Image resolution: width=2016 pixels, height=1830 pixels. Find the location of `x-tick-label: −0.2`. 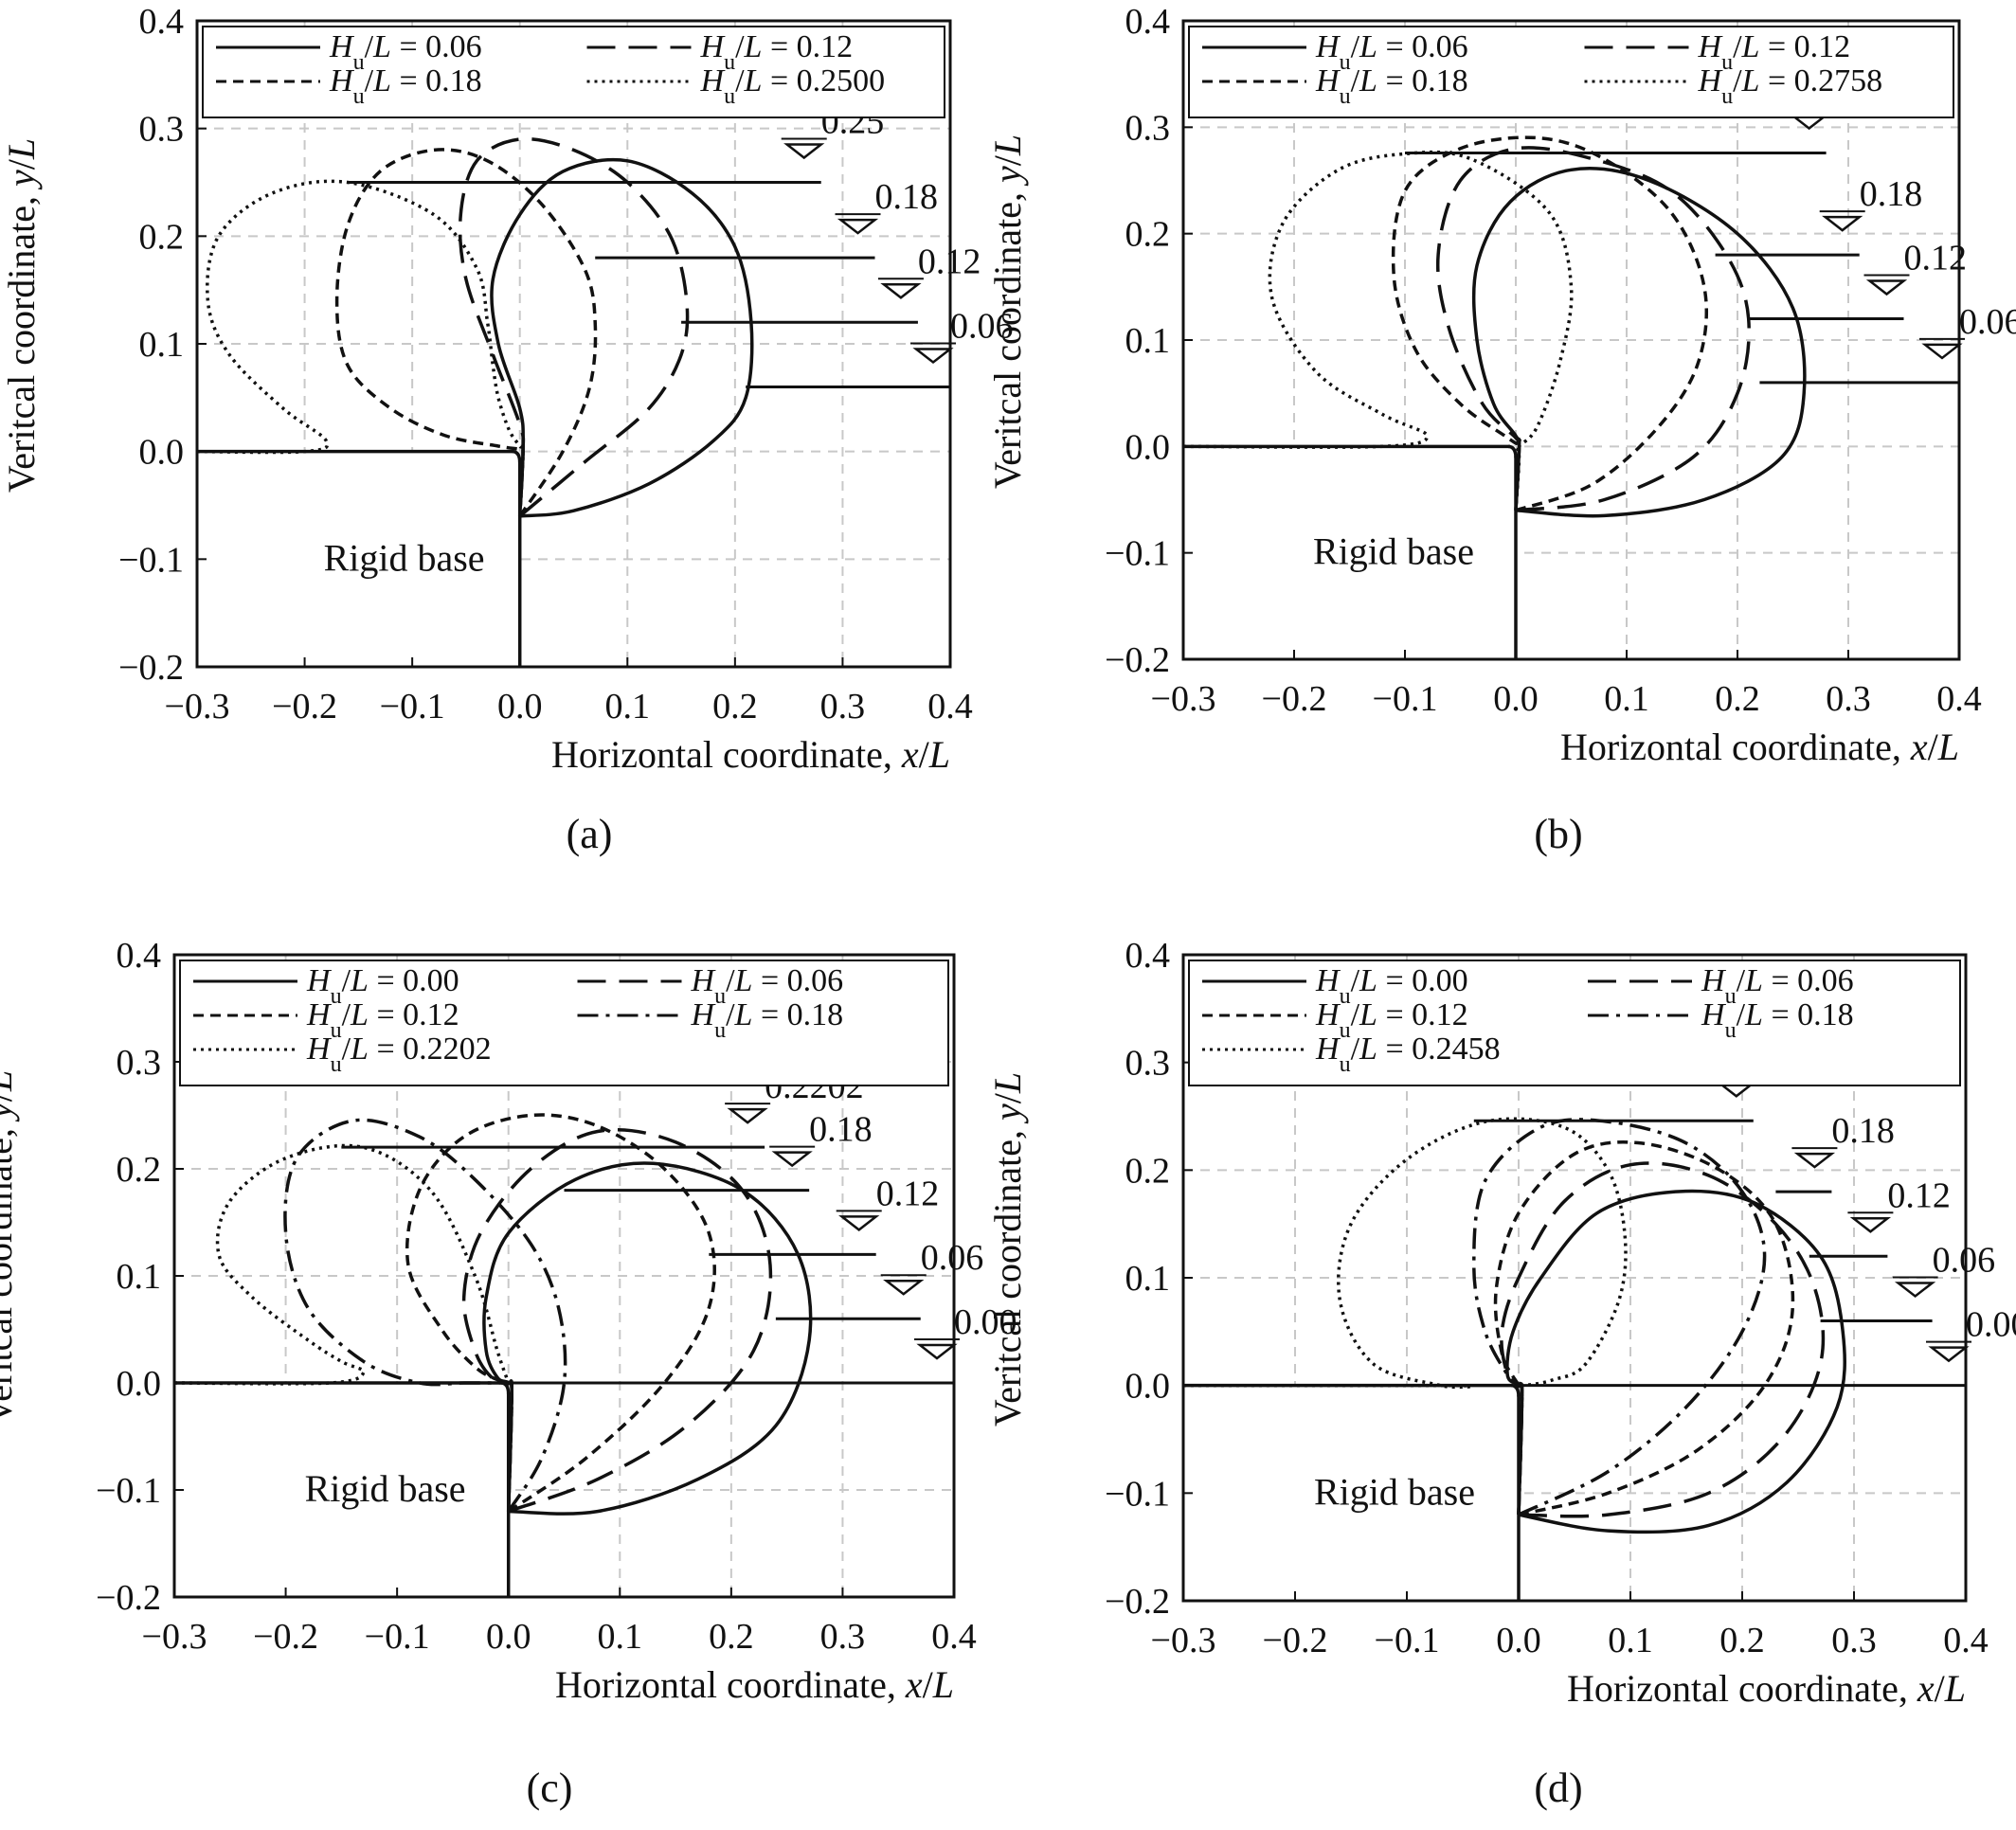

x-tick-label: −0.2 is located at coordinates (1294, 699).